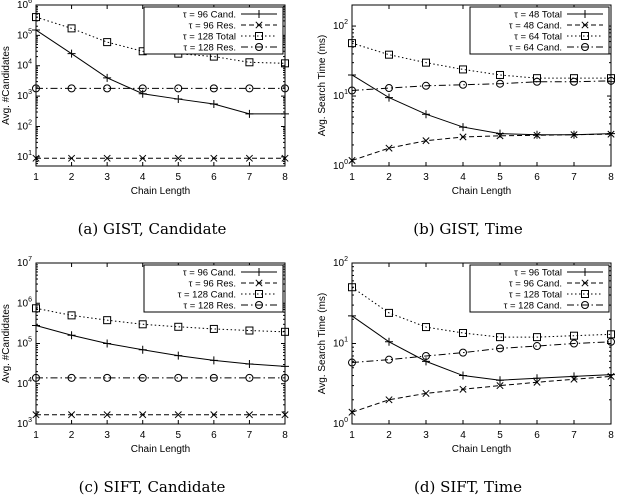 This screenshot has height=502, width=624. I want to click on y-tick-label: 10², so click(340, 262).